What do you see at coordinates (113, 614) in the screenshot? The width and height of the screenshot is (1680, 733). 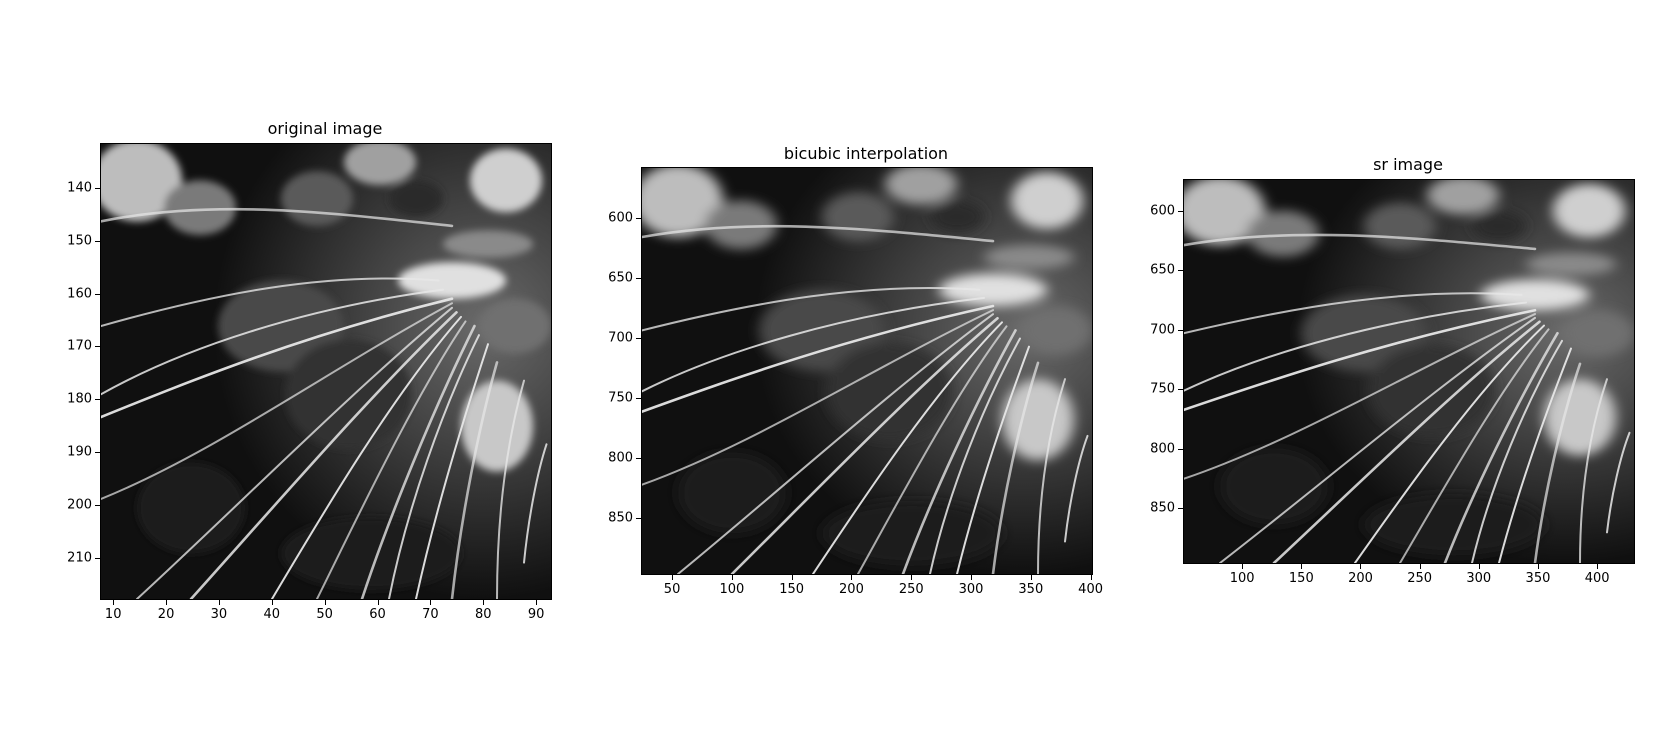 I see `x-tick-label: 10` at bounding box center [113, 614].